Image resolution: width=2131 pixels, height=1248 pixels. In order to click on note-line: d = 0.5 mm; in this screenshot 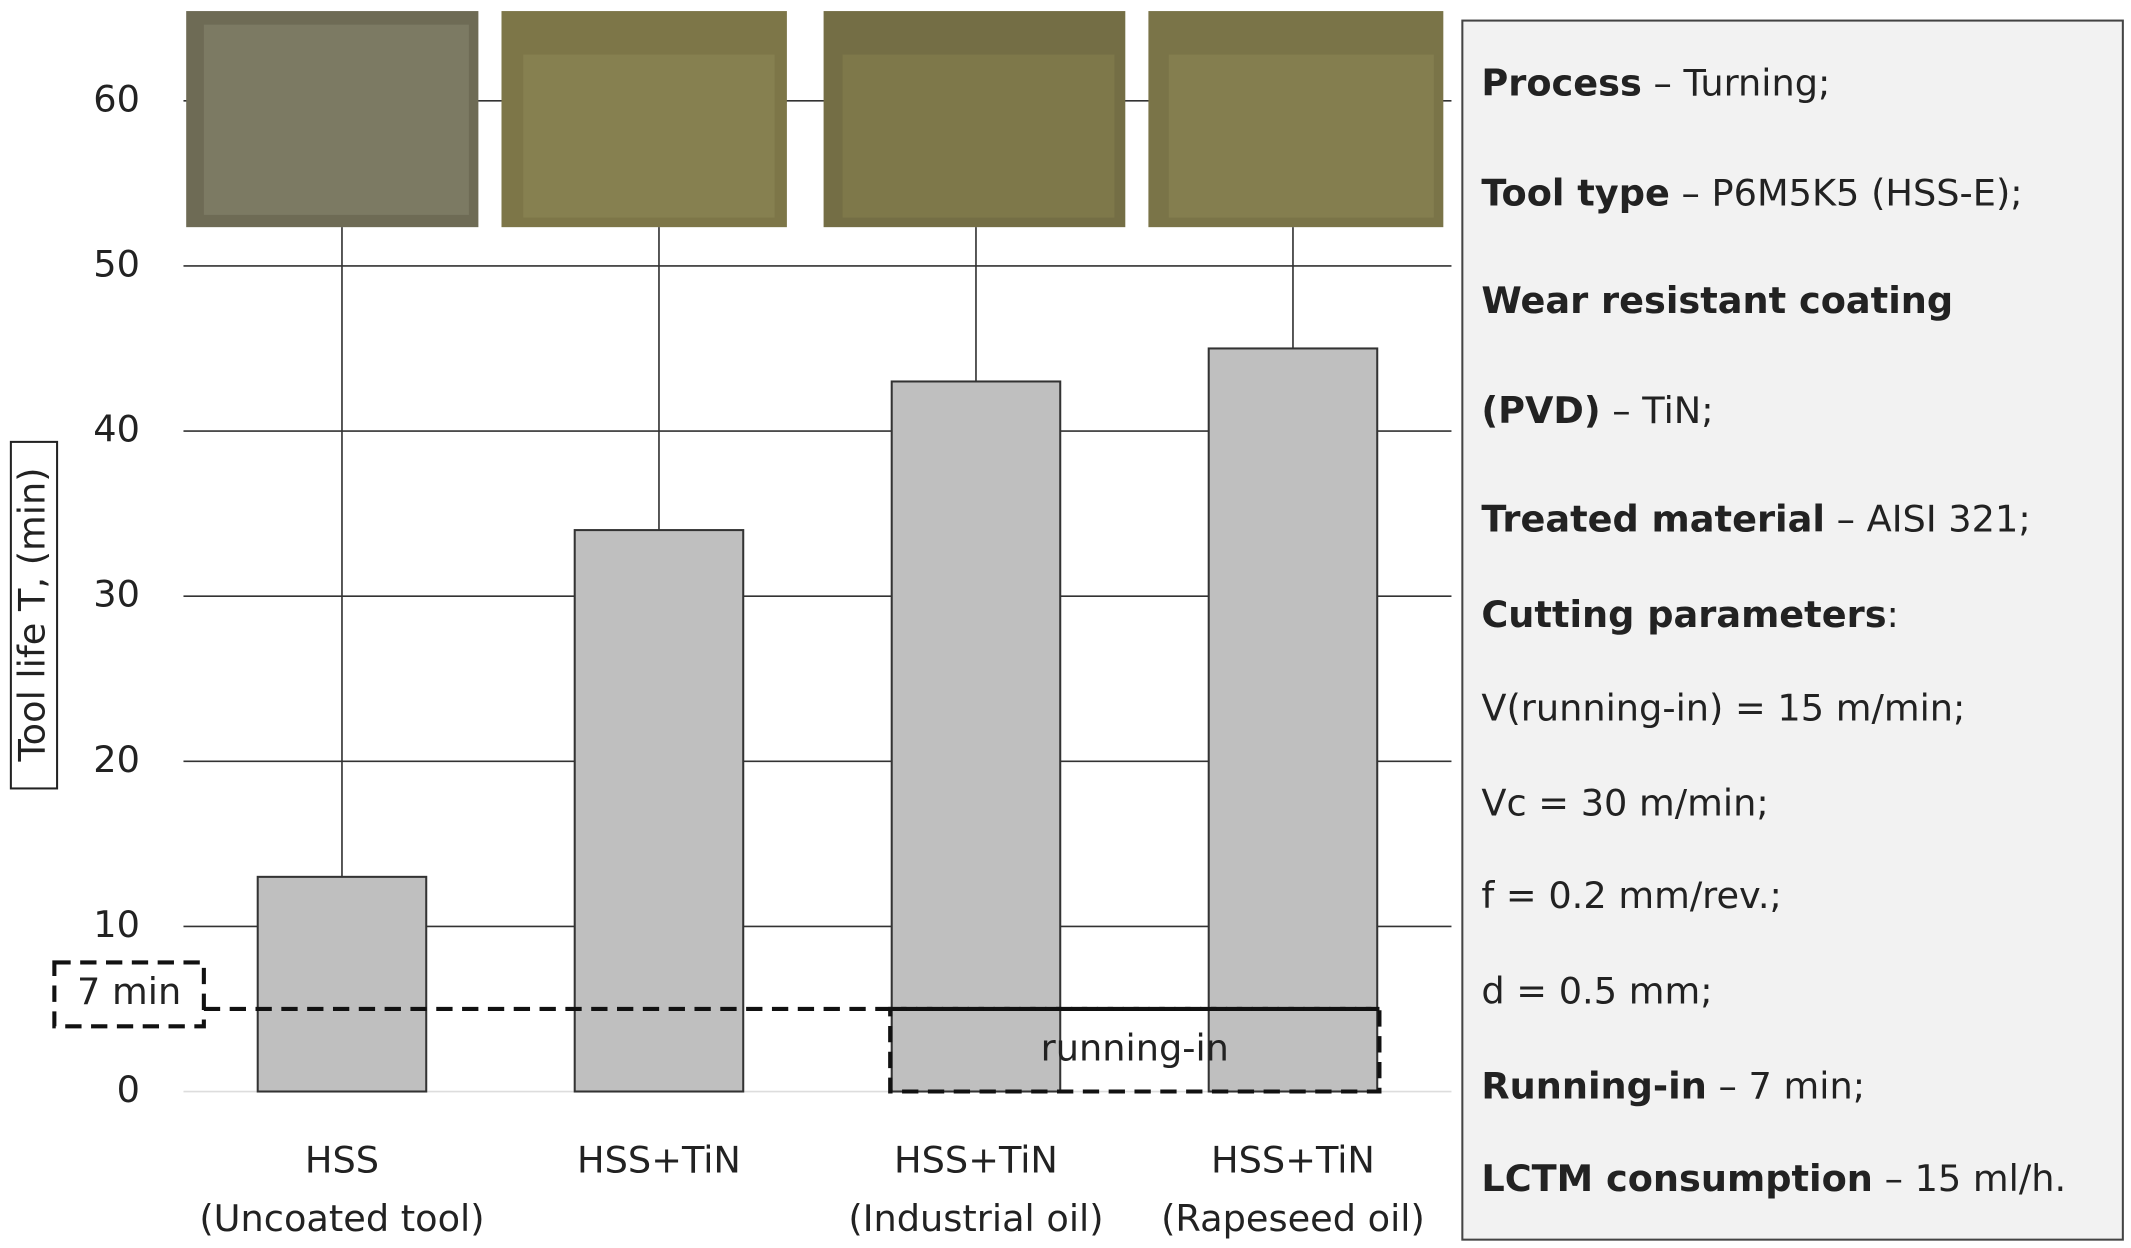, I will do `click(1596, 990)`.